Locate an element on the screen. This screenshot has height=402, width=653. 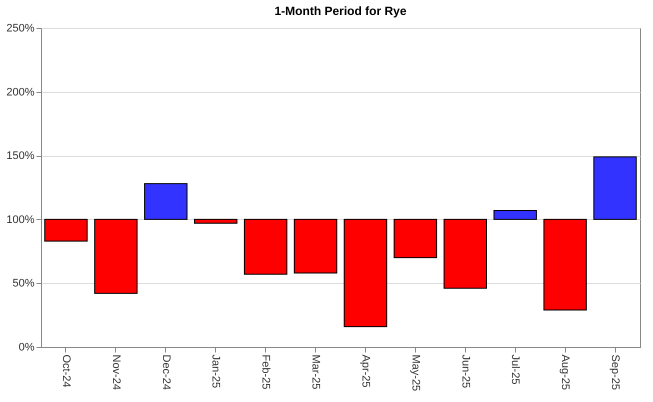
x-tick-label: Mar-25 is located at coordinates (316, 372).